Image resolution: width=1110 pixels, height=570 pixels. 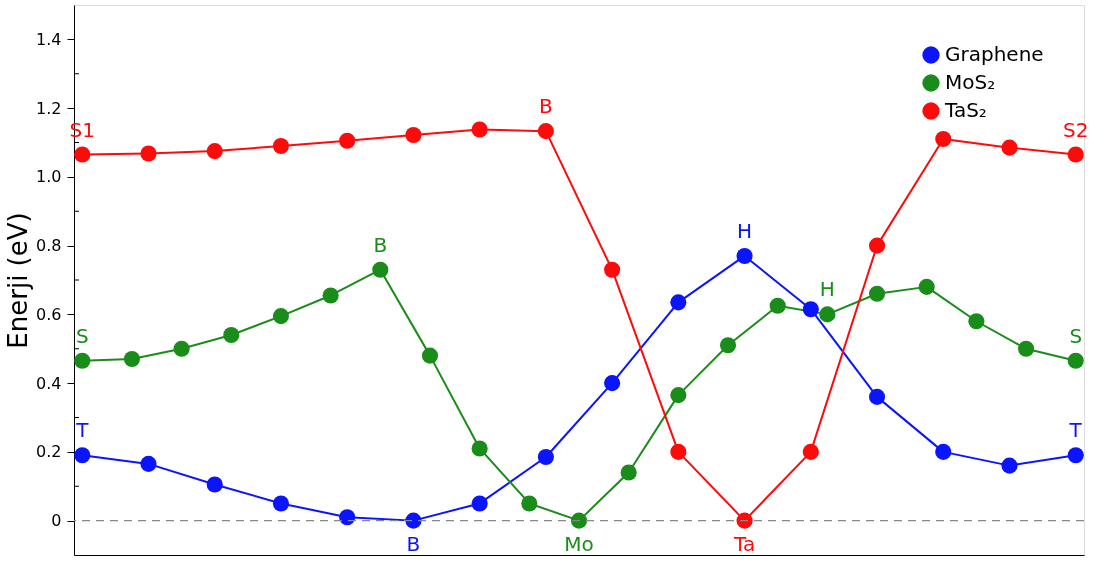 What do you see at coordinates (994, 54) in the screenshot?
I see `legend-label: Graphene` at bounding box center [994, 54].